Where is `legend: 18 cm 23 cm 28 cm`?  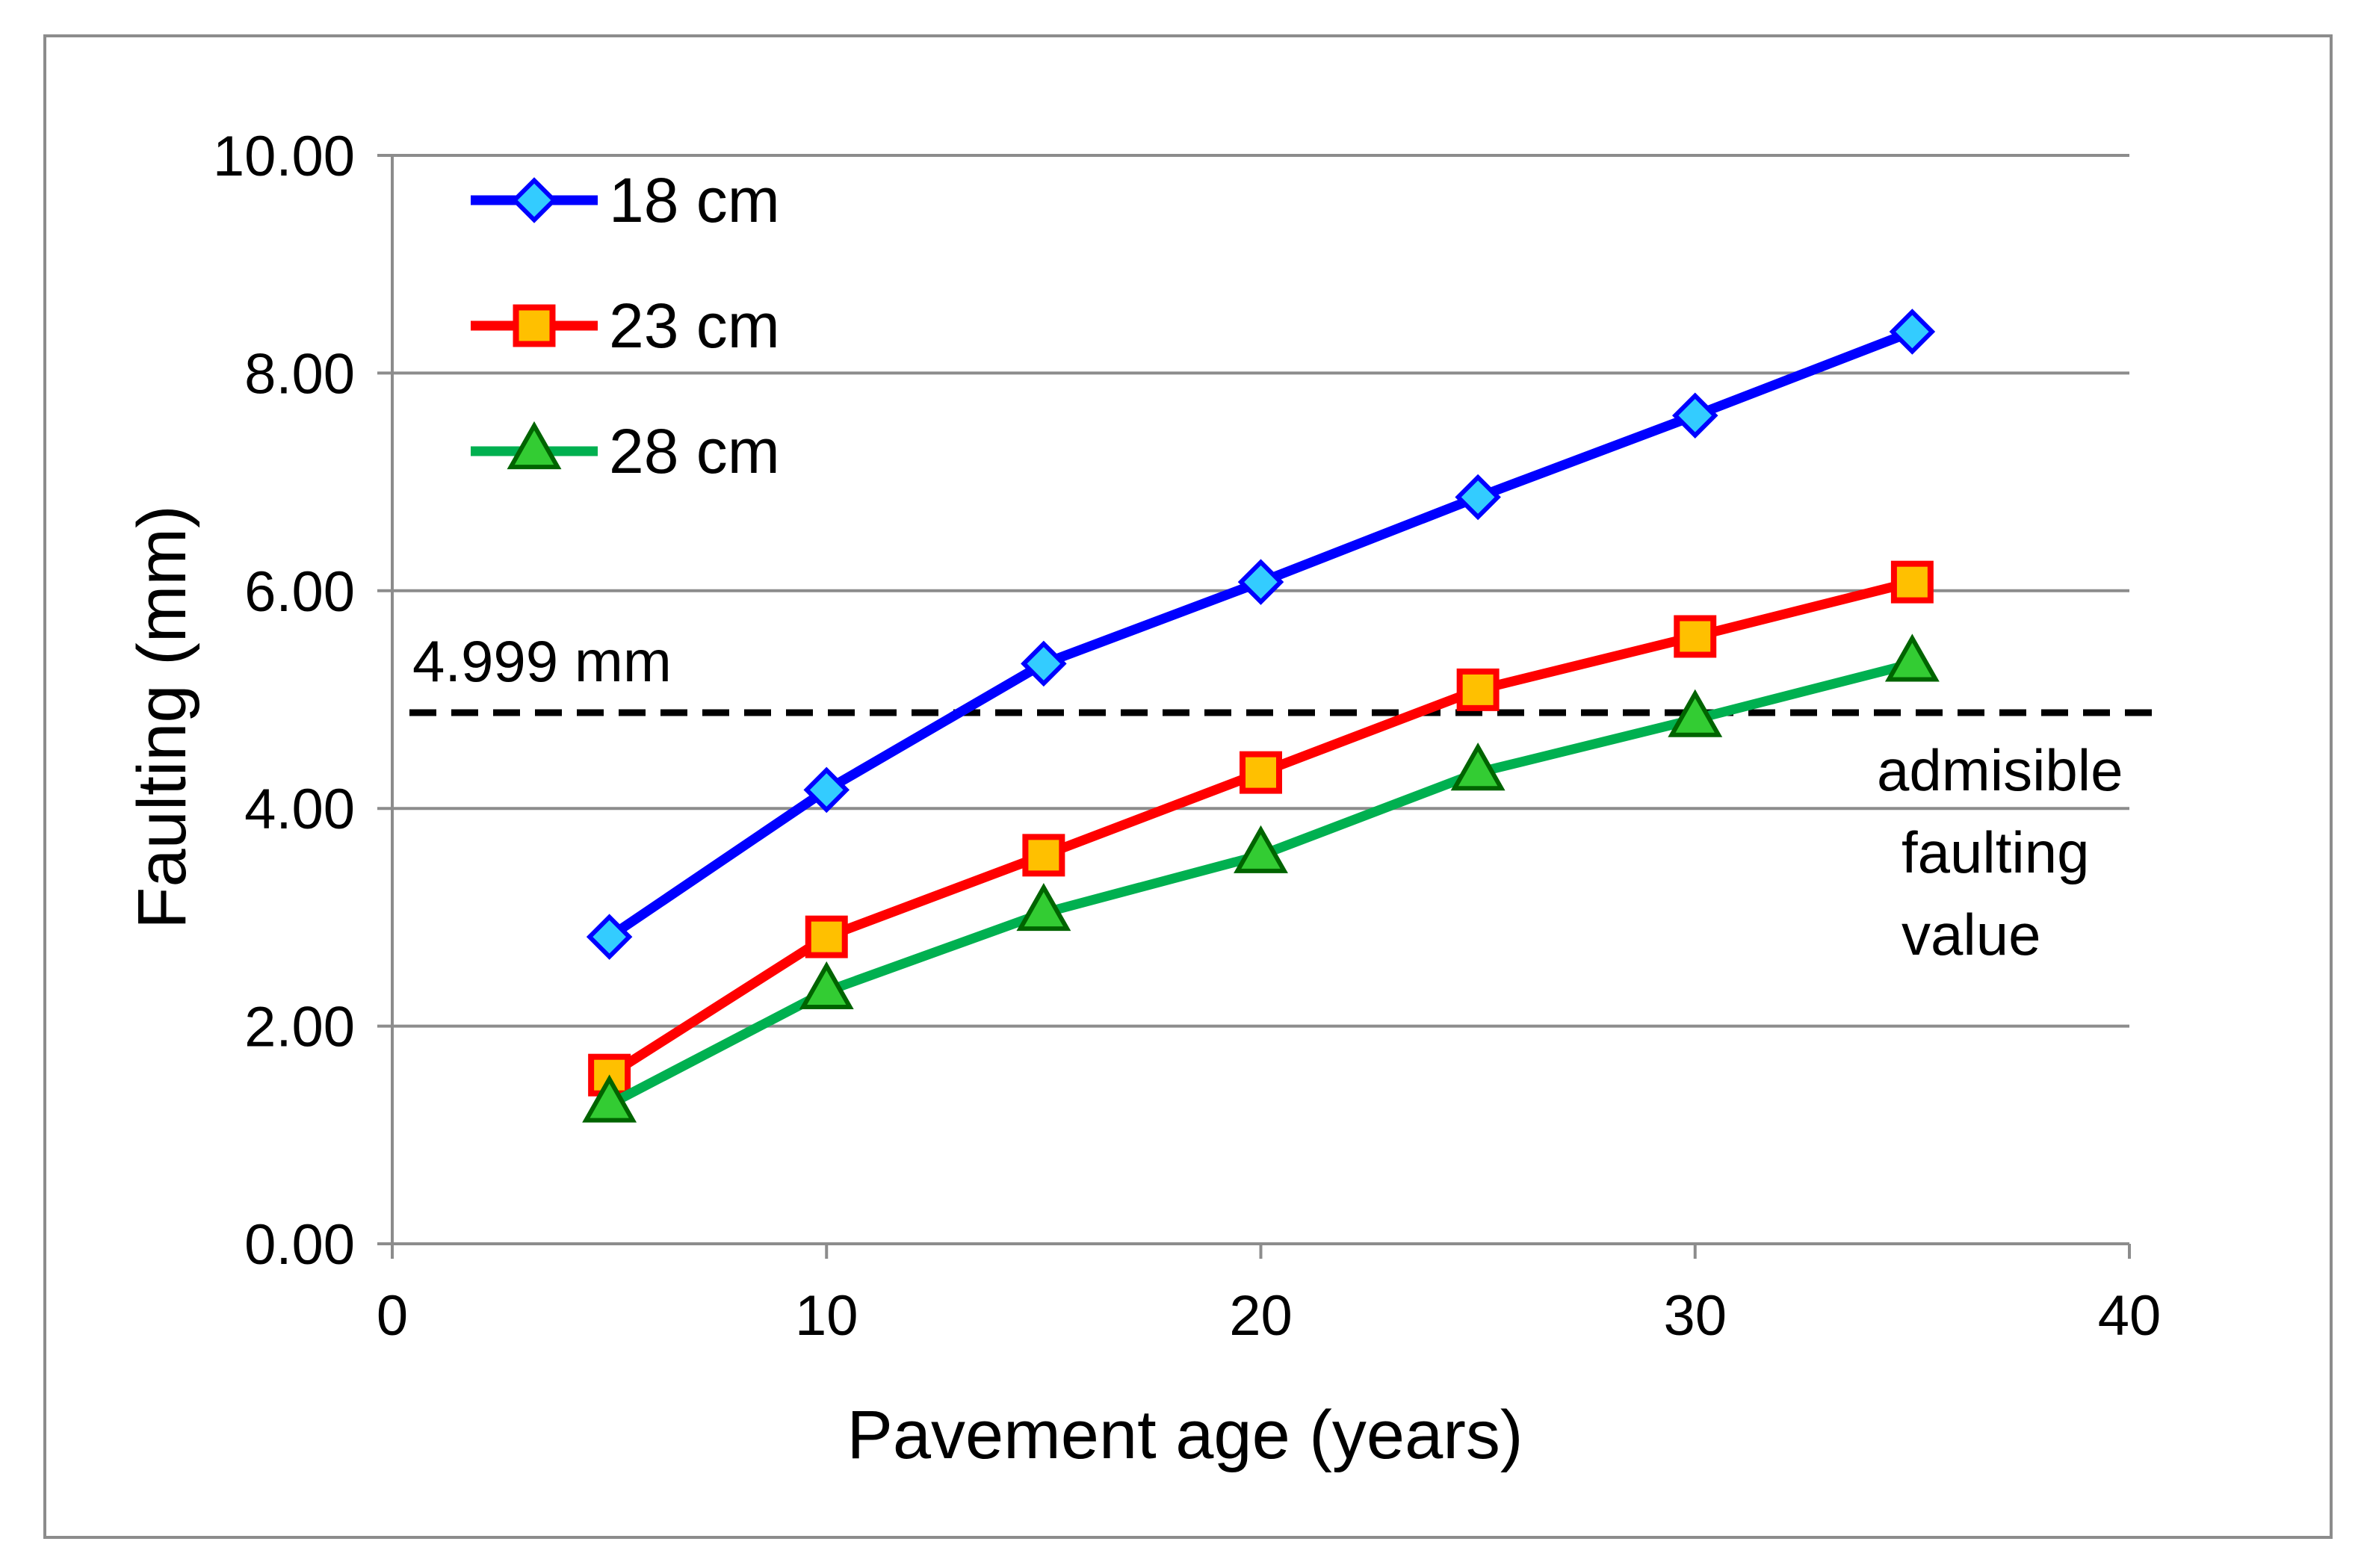 legend: 18 cm 23 cm 28 cm is located at coordinates (626, 325).